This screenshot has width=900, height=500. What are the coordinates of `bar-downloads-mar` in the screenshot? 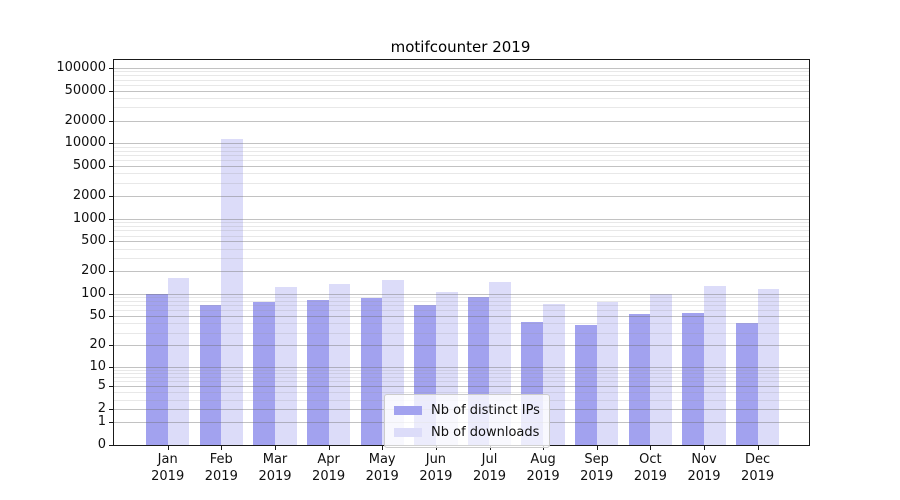 It's located at (285, 366).